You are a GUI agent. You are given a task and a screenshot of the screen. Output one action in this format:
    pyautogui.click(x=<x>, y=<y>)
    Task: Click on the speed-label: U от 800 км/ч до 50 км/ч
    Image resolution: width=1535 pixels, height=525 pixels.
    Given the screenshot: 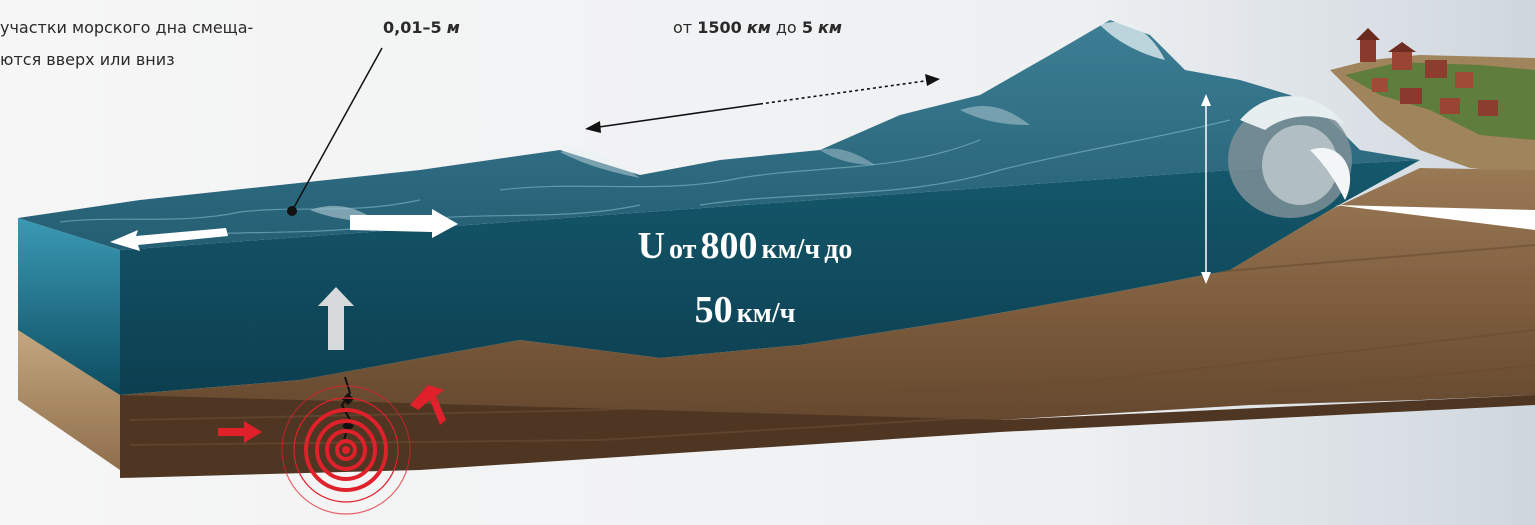 What is the action you would take?
    pyautogui.click(x=745, y=282)
    